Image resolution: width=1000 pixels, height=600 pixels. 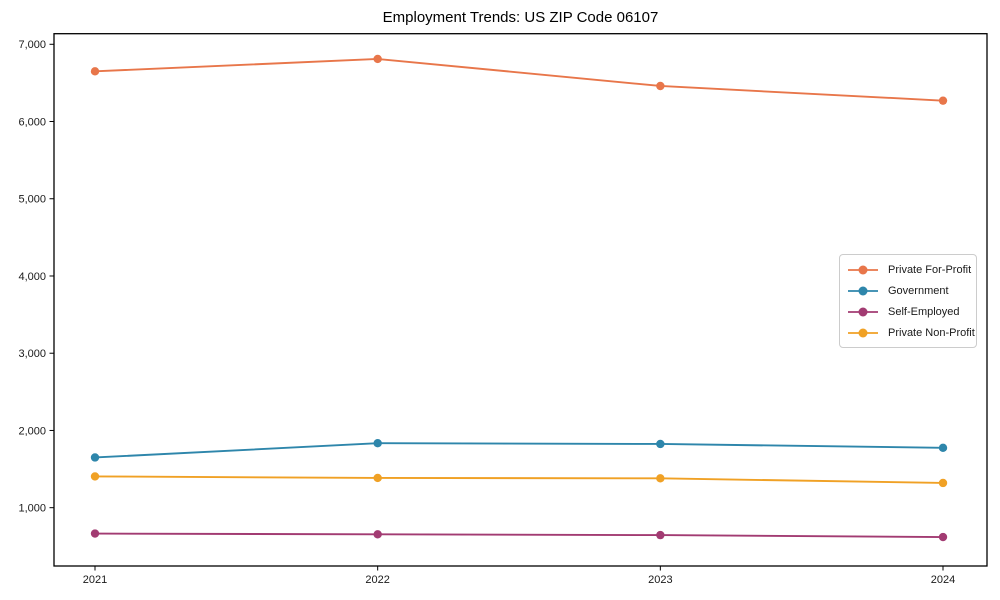 What do you see at coordinates (32, 354) in the screenshot?
I see `y-tick-label: 3,000` at bounding box center [32, 354].